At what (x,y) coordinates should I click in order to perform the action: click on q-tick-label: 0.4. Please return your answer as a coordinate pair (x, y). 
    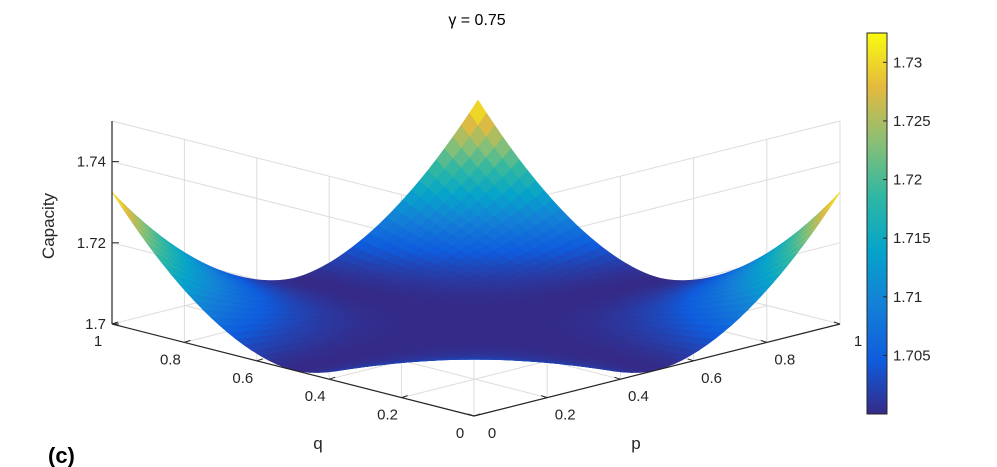
    Looking at the image, I should click on (315, 396).